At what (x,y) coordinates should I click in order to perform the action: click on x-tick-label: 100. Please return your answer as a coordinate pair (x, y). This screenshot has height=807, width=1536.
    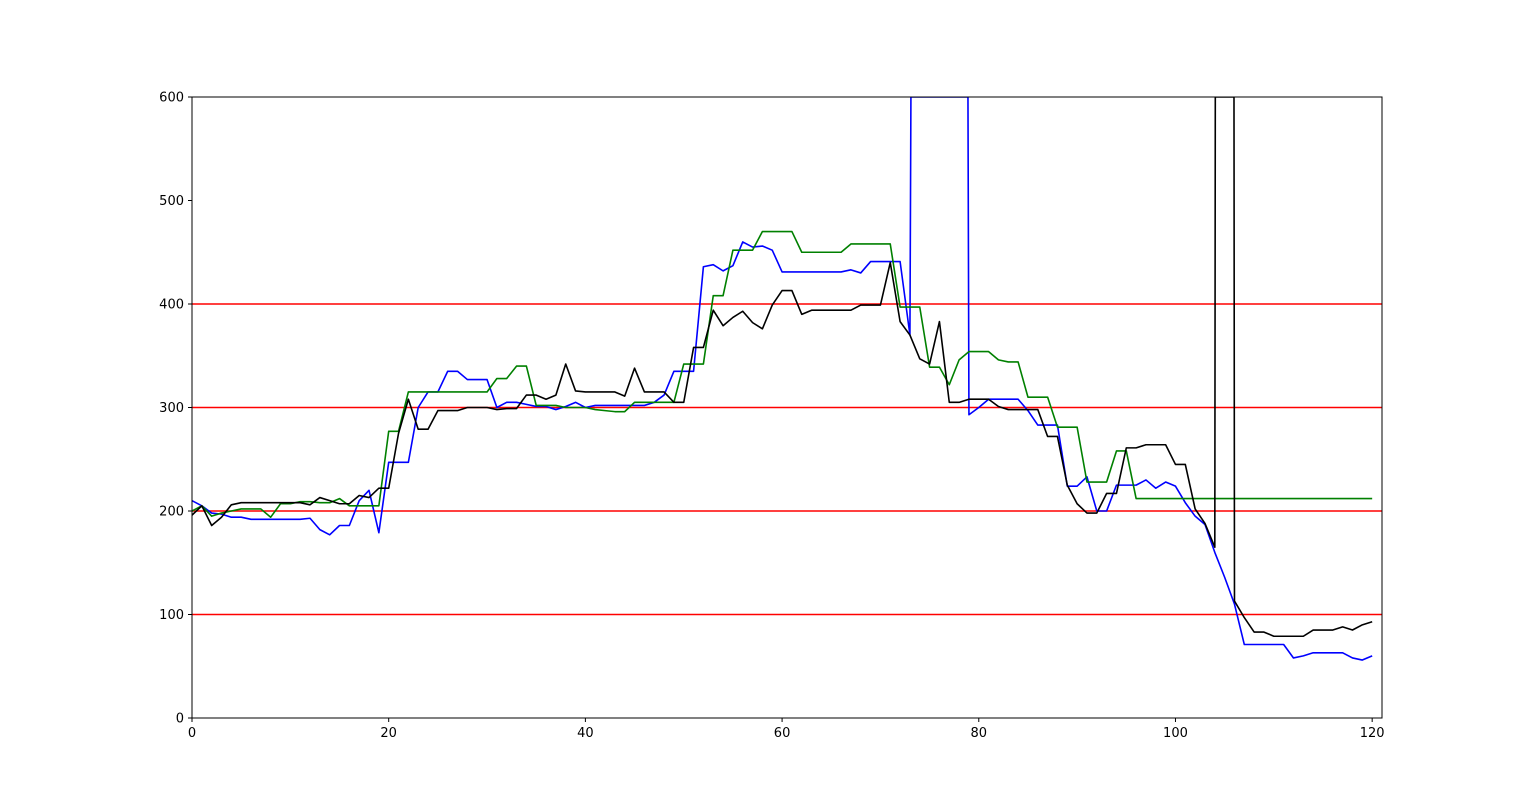
    Looking at the image, I should click on (1175, 733).